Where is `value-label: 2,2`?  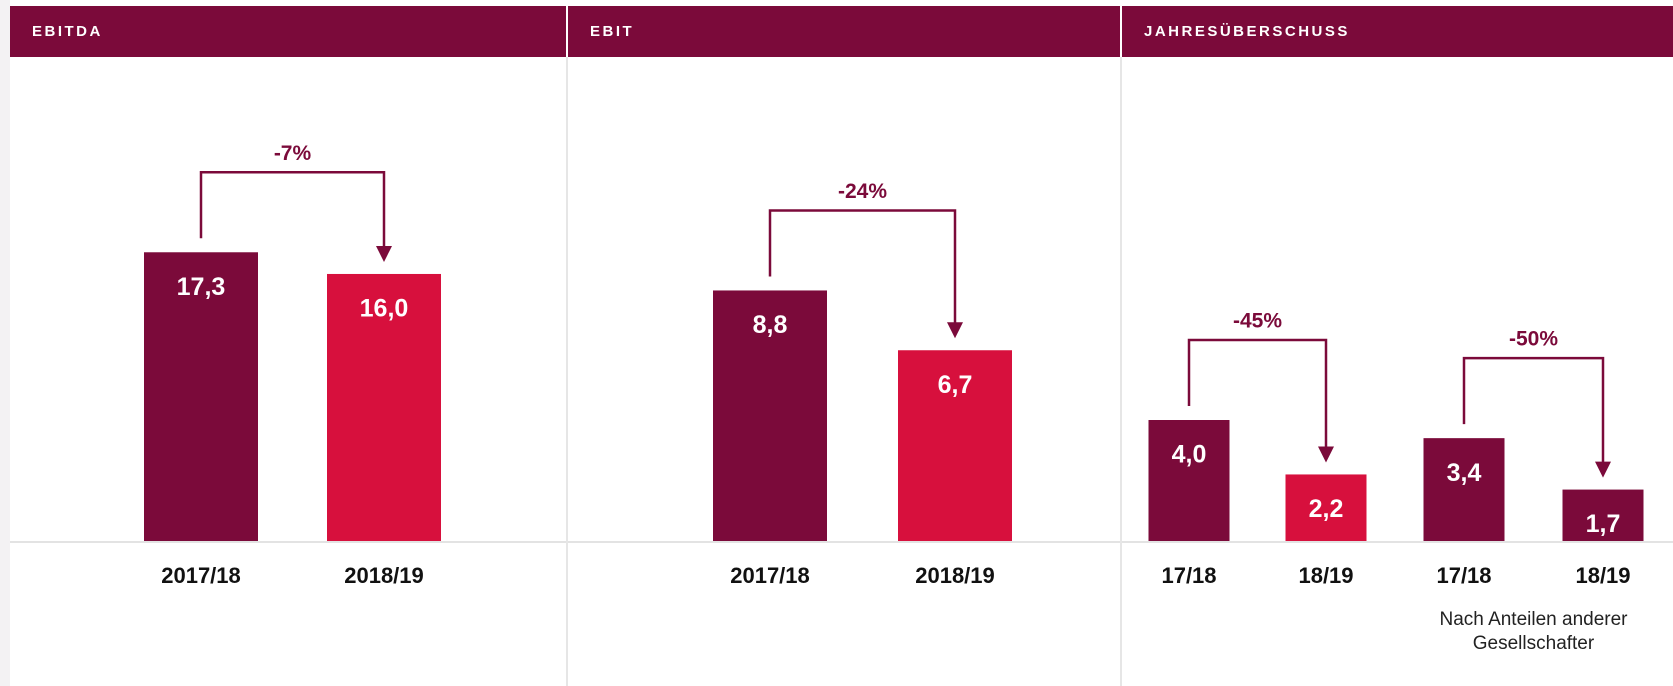 value-label: 2,2 is located at coordinates (1326, 509).